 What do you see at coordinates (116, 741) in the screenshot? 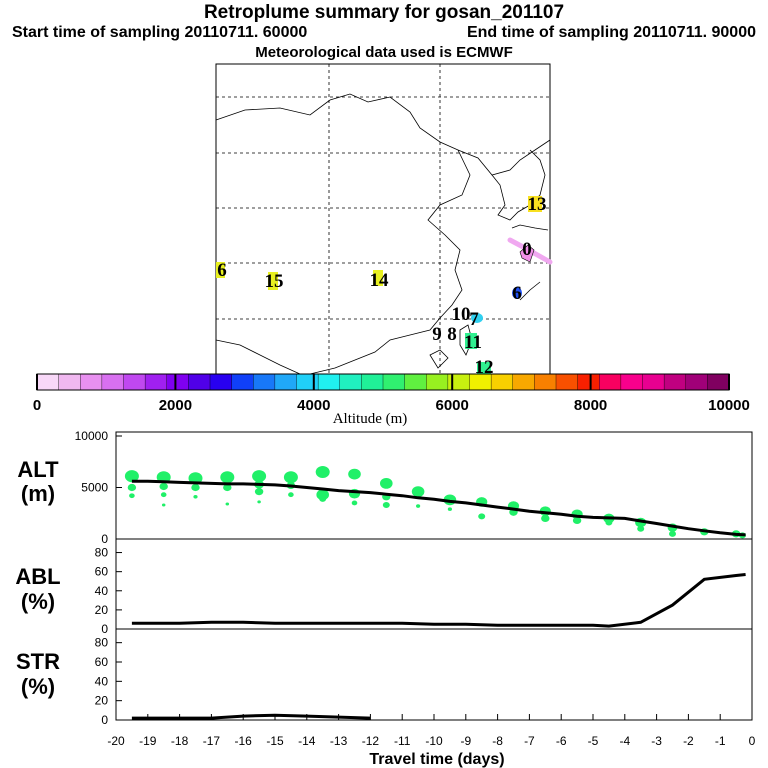
I see `x-tick-label: -20` at bounding box center [116, 741].